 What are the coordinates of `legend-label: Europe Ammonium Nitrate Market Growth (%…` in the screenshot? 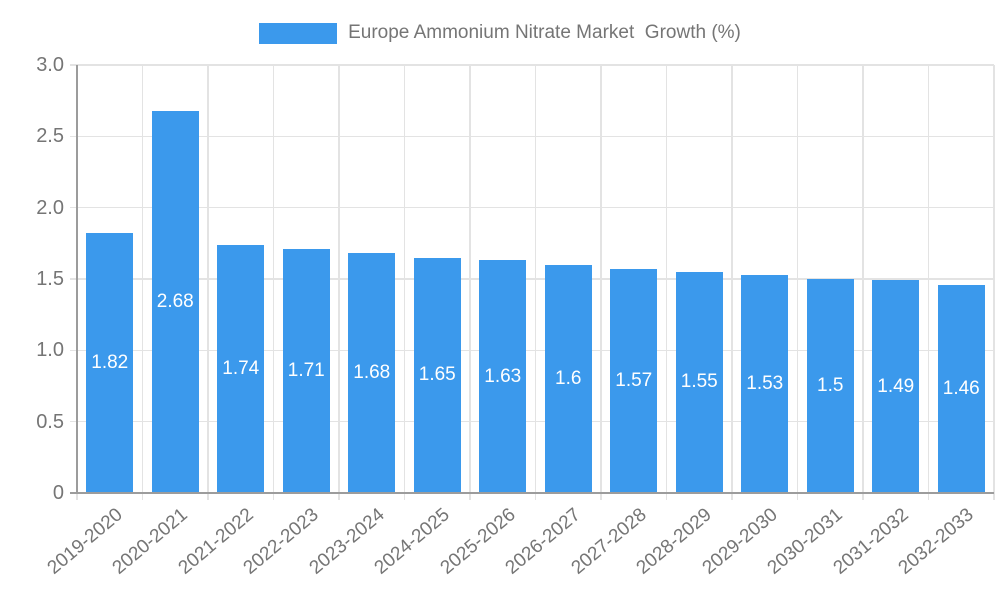 It's located at (544, 32).